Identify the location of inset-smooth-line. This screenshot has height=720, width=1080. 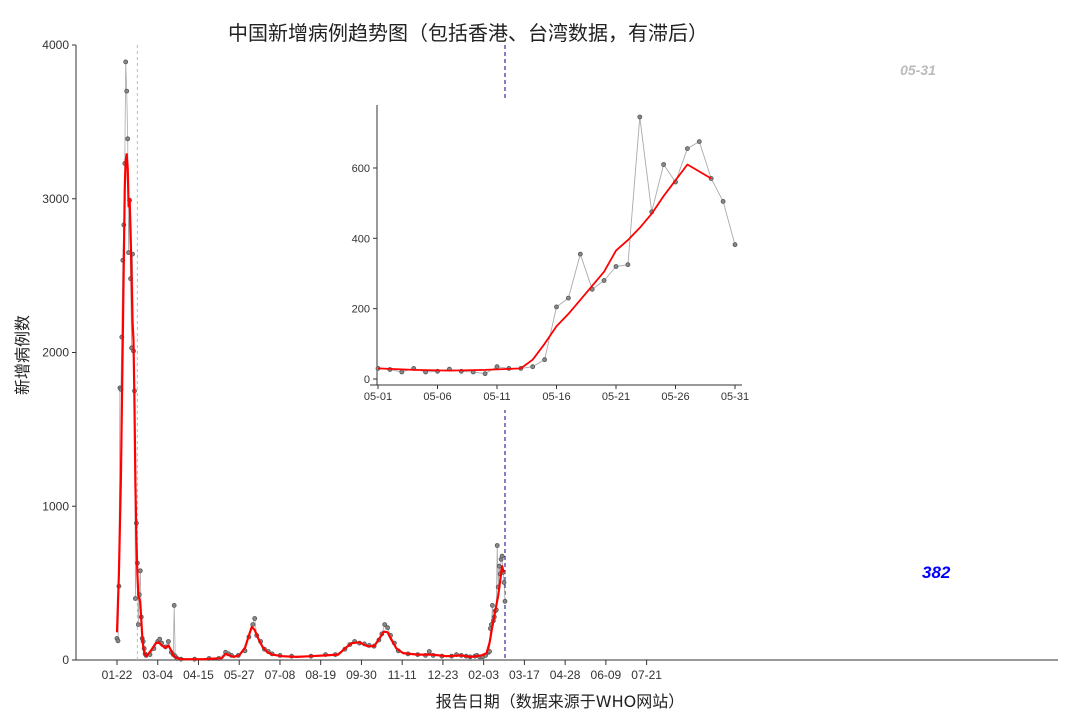
(544, 267).